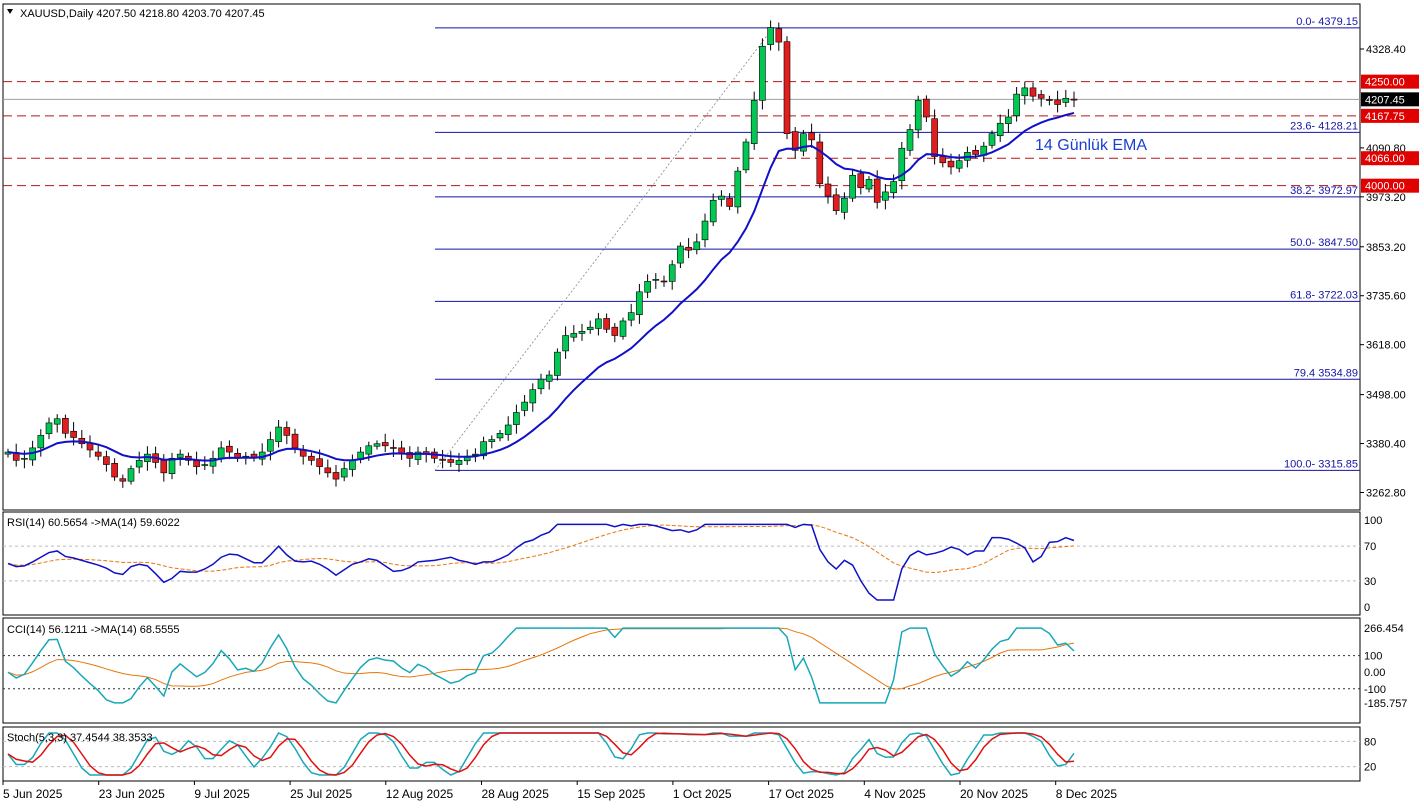 This screenshot has width=1424, height=811. What do you see at coordinates (80, 738) in the screenshot?
I see `stoch-label: Stoch(5,3,3) 37.4544 38.3533` at bounding box center [80, 738].